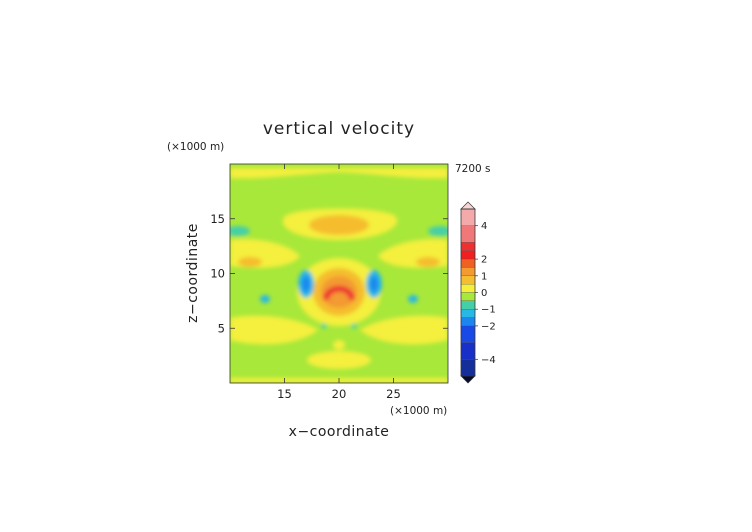  What do you see at coordinates (418, 411) in the screenshot?
I see `x-unit-label: (×1000 m)` at bounding box center [418, 411].